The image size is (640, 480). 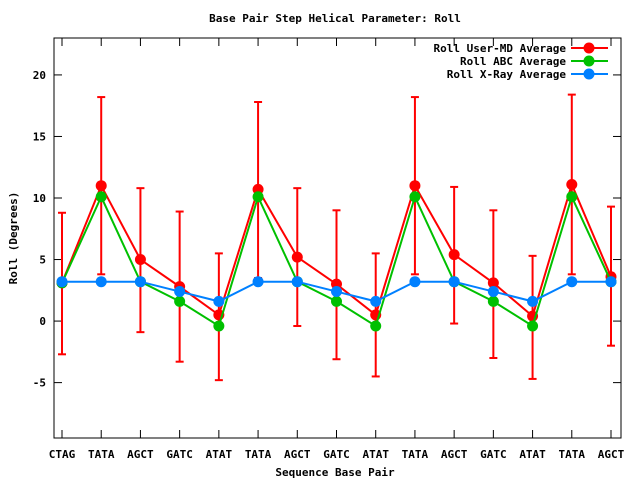 What do you see at coordinates (39, 229) in the screenshot?
I see `y-tick-labels: -5 0 5 10 15 20` at bounding box center [39, 229].